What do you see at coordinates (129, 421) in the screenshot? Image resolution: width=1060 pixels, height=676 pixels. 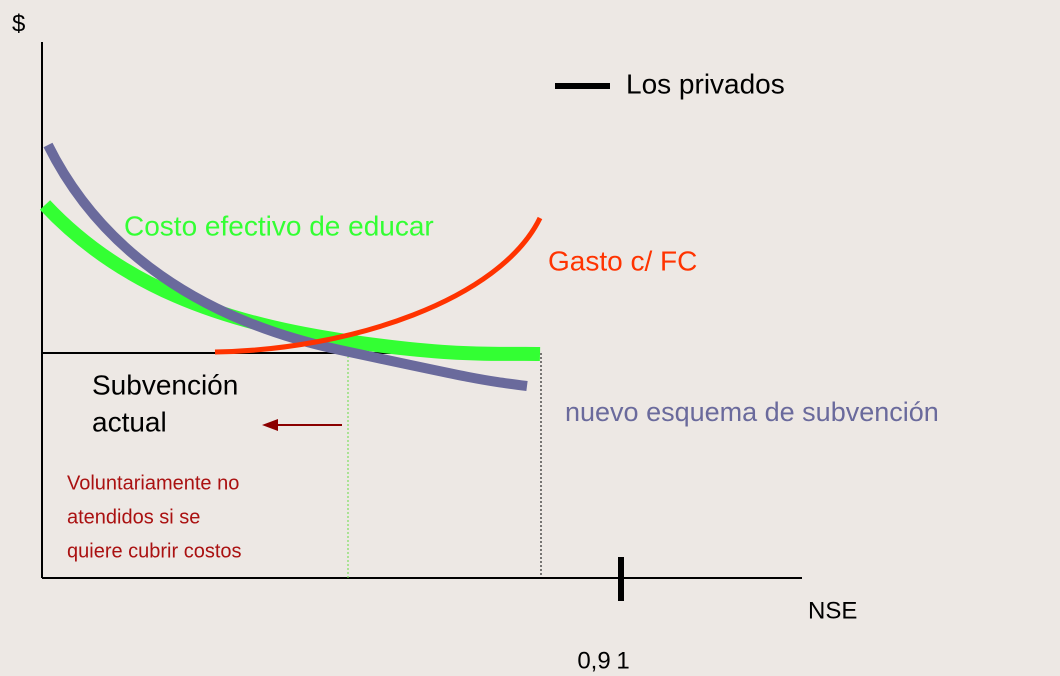 I see `subsidy-label: actual` at bounding box center [129, 421].